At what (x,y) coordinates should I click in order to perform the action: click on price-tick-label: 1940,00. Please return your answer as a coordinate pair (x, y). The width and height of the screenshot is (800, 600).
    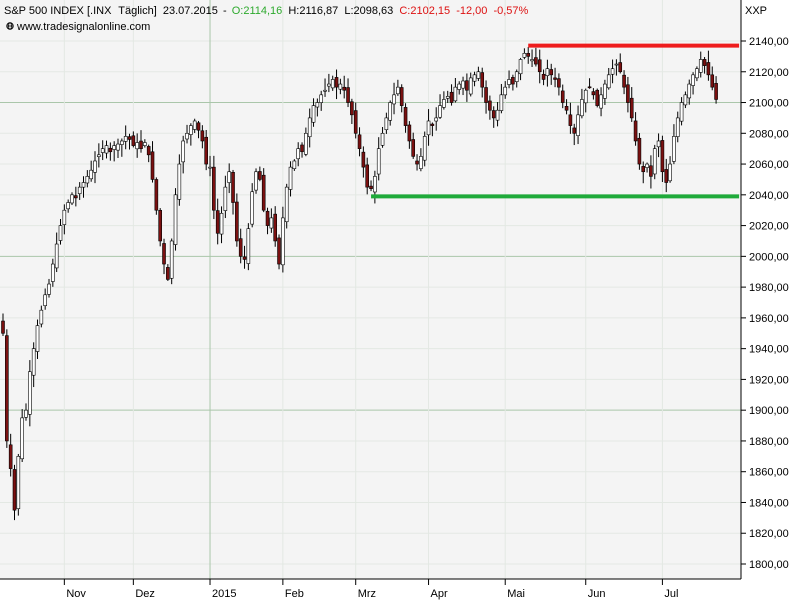
    Looking at the image, I should click on (769, 350).